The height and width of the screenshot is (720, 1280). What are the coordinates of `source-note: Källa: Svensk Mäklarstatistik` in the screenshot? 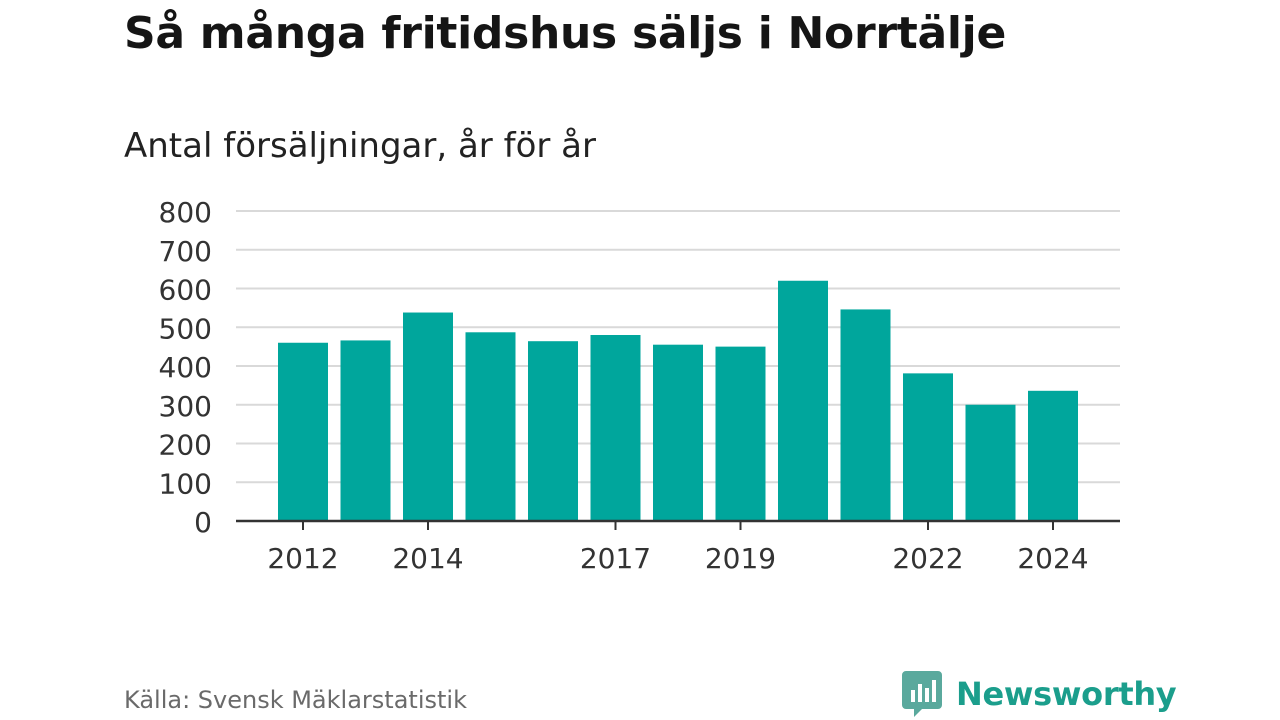 It's located at (295, 700).